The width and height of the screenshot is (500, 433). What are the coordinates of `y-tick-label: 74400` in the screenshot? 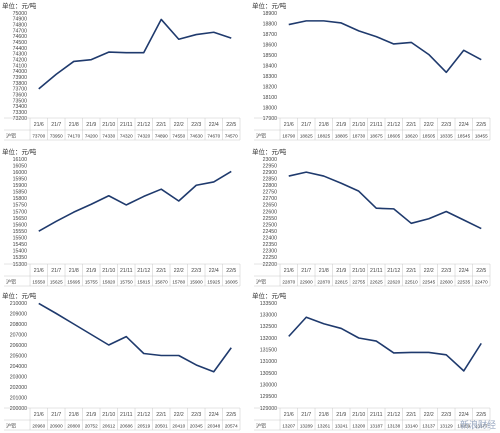 It's located at (20, 49).